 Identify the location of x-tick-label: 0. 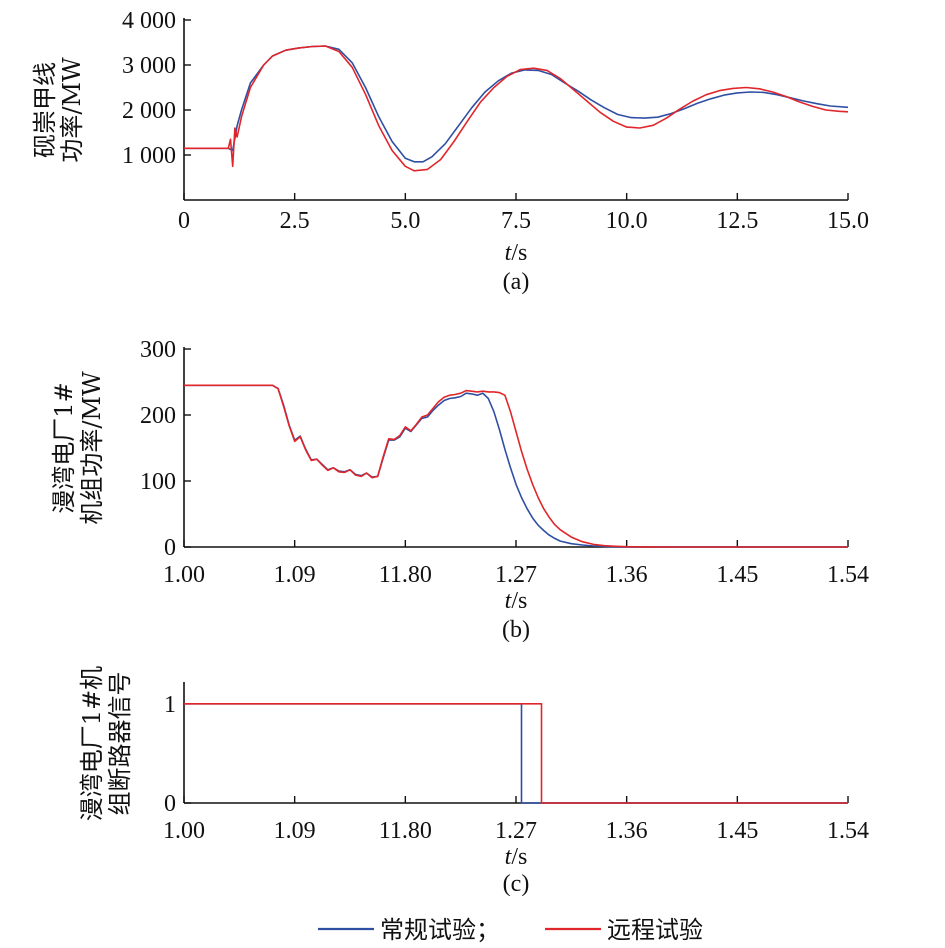
(184, 221).